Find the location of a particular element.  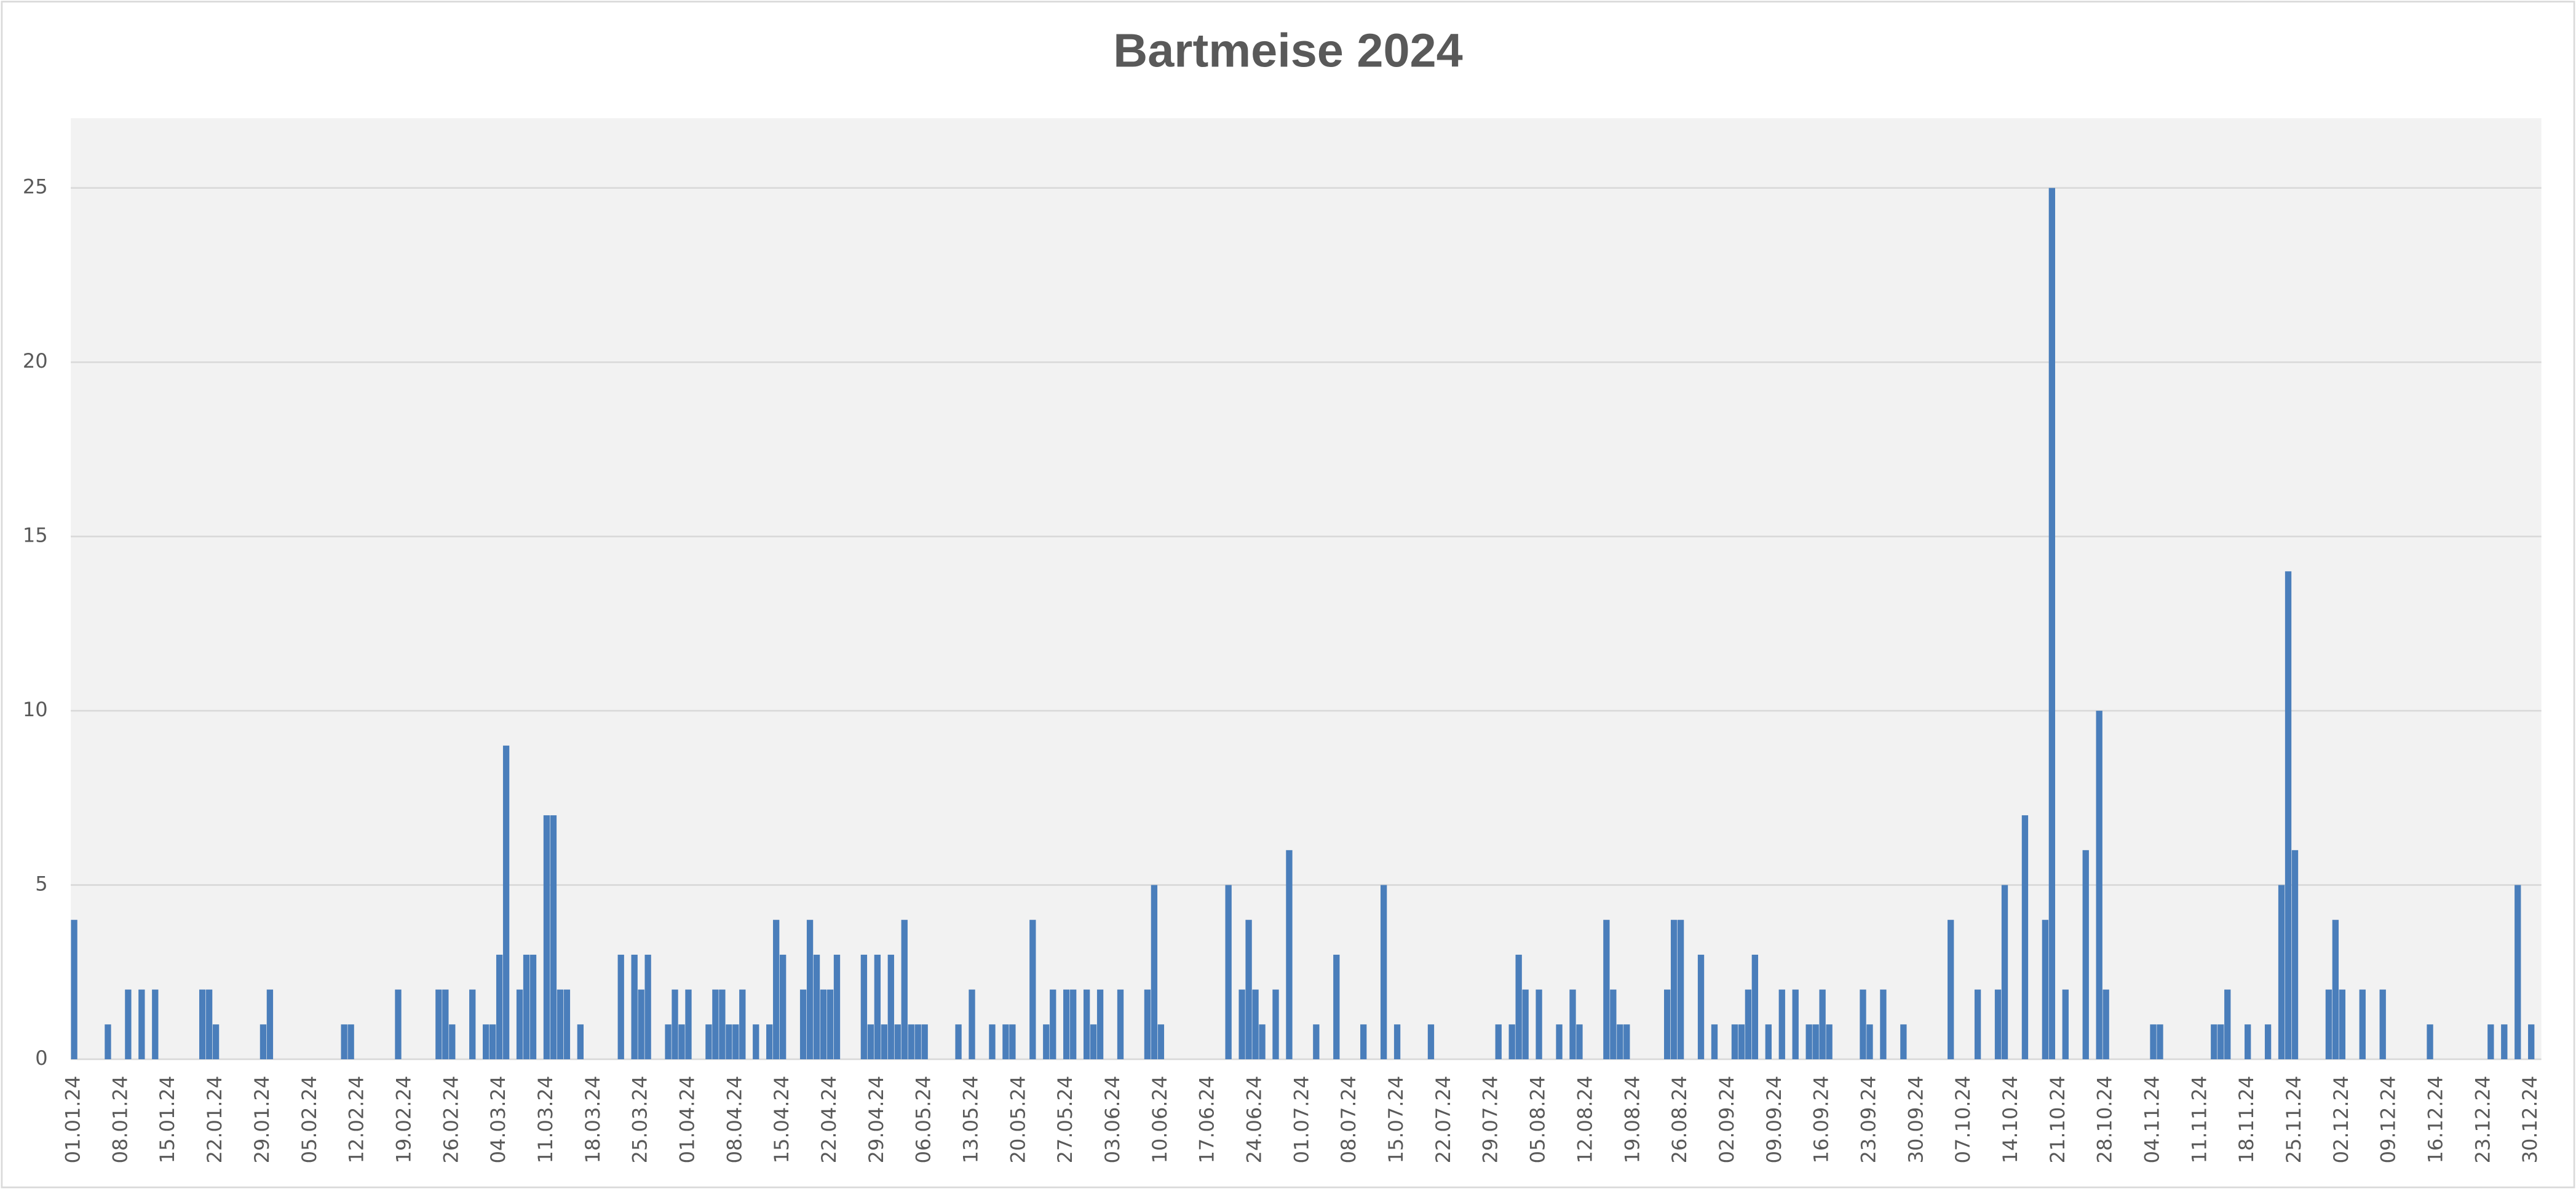

x-tick-label: 19.02.24 is located at coordinates (404, 1120).